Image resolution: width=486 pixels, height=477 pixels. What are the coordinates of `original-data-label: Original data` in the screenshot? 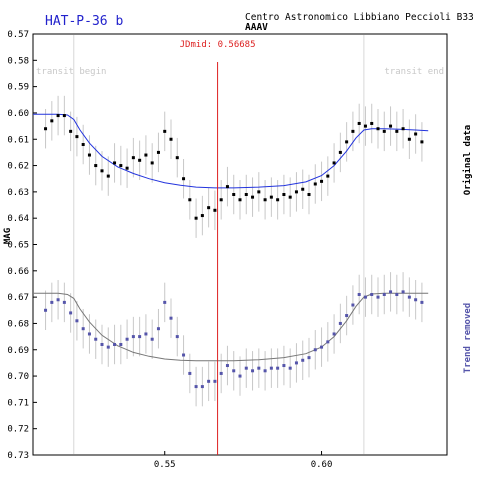 It's located at (467, 160).